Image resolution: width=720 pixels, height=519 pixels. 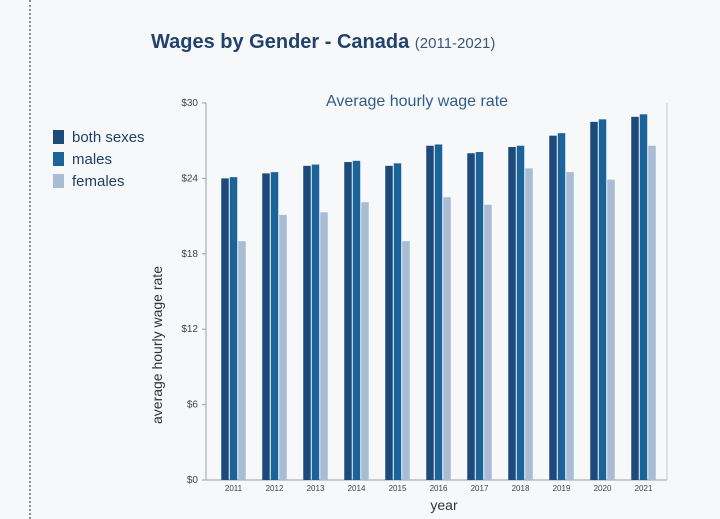 I want to click on chart-title-main: Wages by Gender - Canada, so click(x=280, y=42).